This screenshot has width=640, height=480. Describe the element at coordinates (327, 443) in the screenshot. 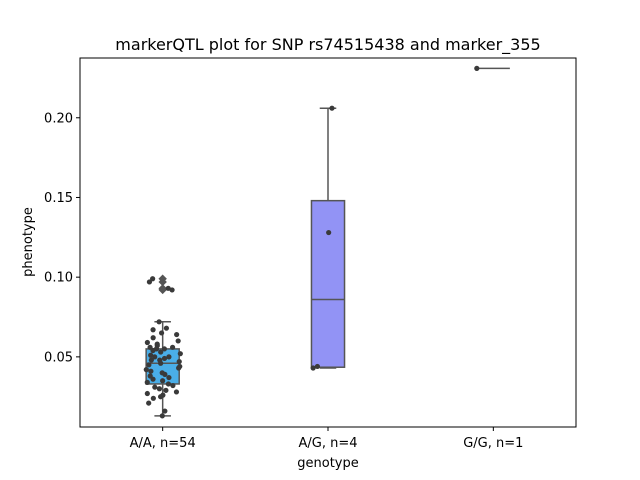

I see `x-tick-label: A/G, n=4` at that location.